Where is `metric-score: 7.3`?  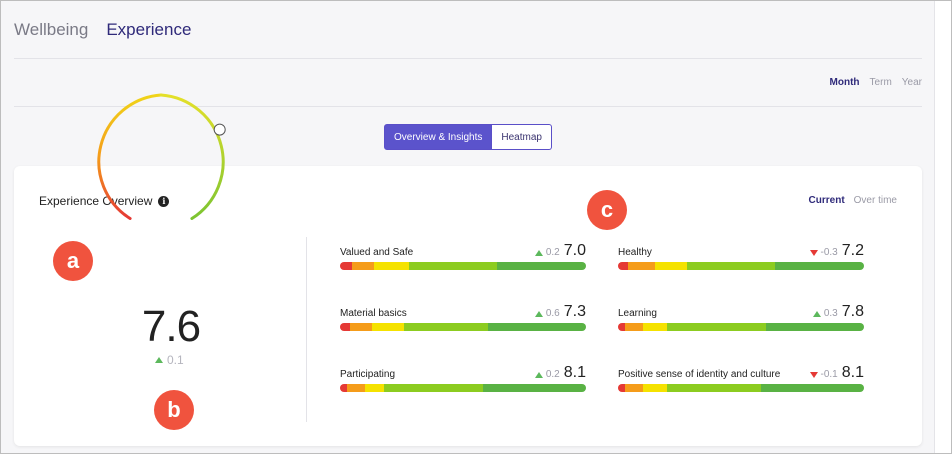 metric-score: 7.3 is located at coordinates (574, 311).